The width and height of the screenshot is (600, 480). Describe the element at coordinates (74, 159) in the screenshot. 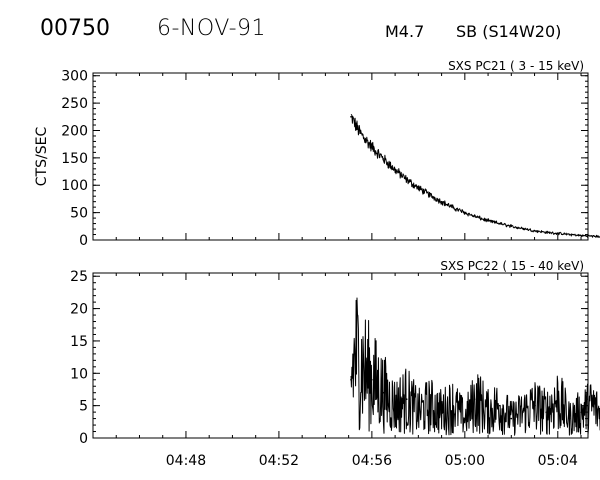

I see `y-tick-label: 150` at that location.